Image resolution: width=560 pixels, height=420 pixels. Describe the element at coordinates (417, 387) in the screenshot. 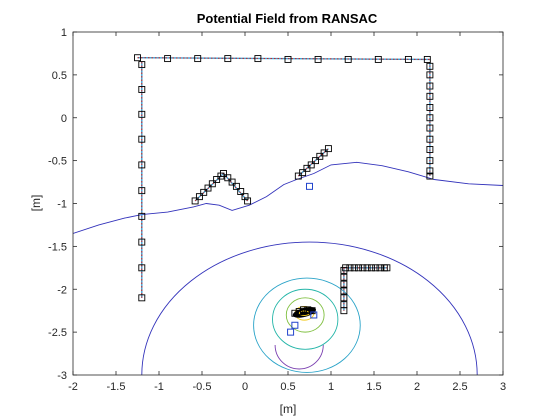

I see `x-tick-label: 2` at that location.